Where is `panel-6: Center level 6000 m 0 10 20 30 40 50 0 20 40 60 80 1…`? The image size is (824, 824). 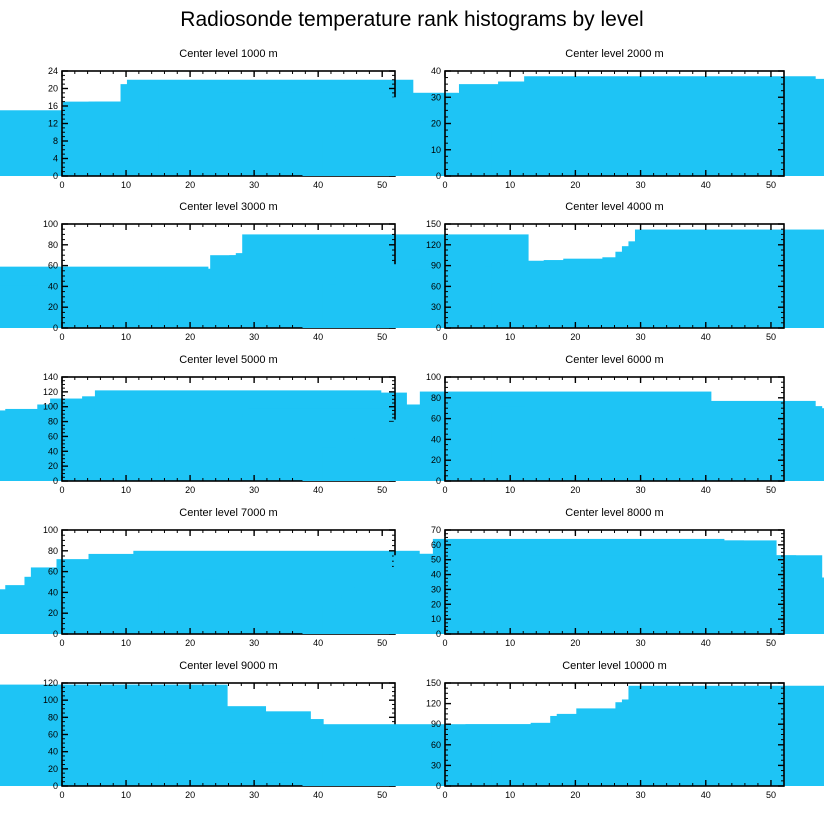
panel-6: Center level 6000 m 0 10 20 30 40 50 0 20 40 60 80 1… is located at coordinates (563, 424).